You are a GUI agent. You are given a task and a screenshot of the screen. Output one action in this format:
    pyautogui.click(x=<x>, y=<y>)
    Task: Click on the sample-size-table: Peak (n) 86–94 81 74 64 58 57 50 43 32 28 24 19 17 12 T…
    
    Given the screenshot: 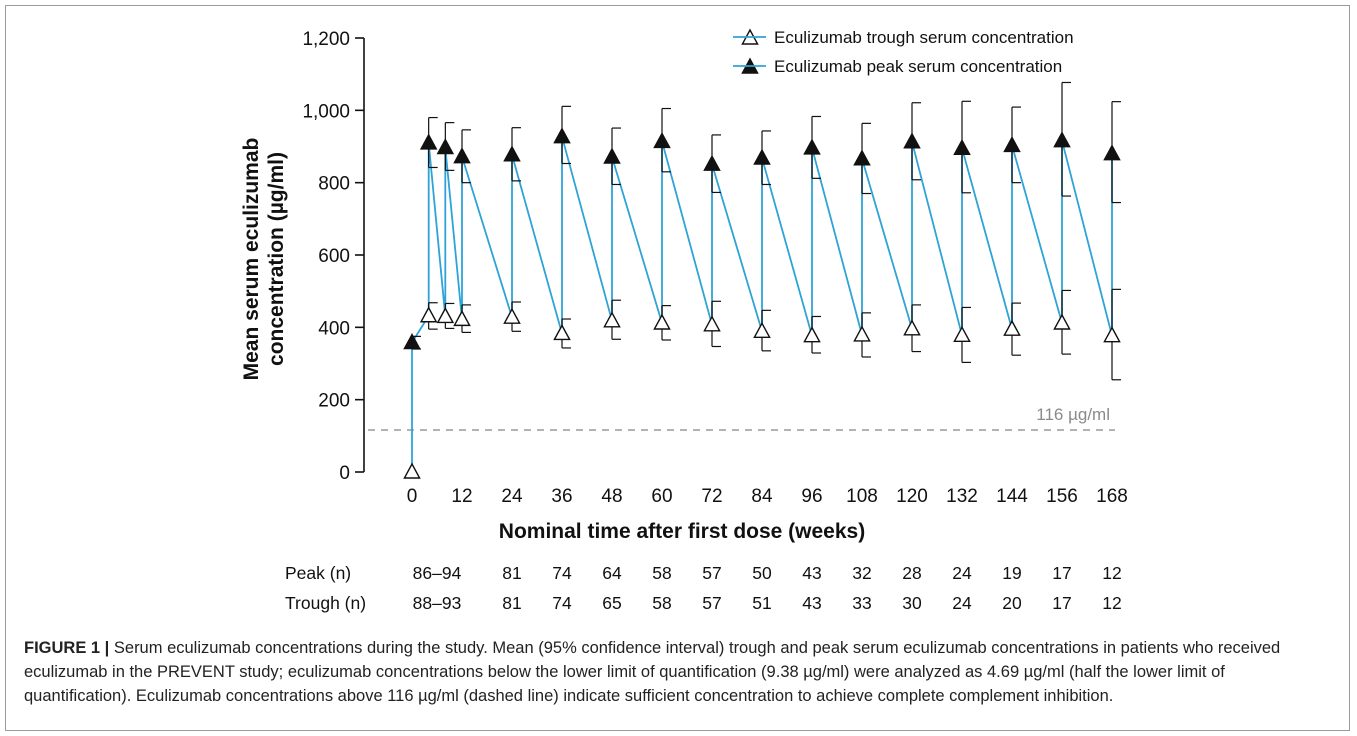 What is the action you would take?
    pyautogui.click(x=703, y=588)
    